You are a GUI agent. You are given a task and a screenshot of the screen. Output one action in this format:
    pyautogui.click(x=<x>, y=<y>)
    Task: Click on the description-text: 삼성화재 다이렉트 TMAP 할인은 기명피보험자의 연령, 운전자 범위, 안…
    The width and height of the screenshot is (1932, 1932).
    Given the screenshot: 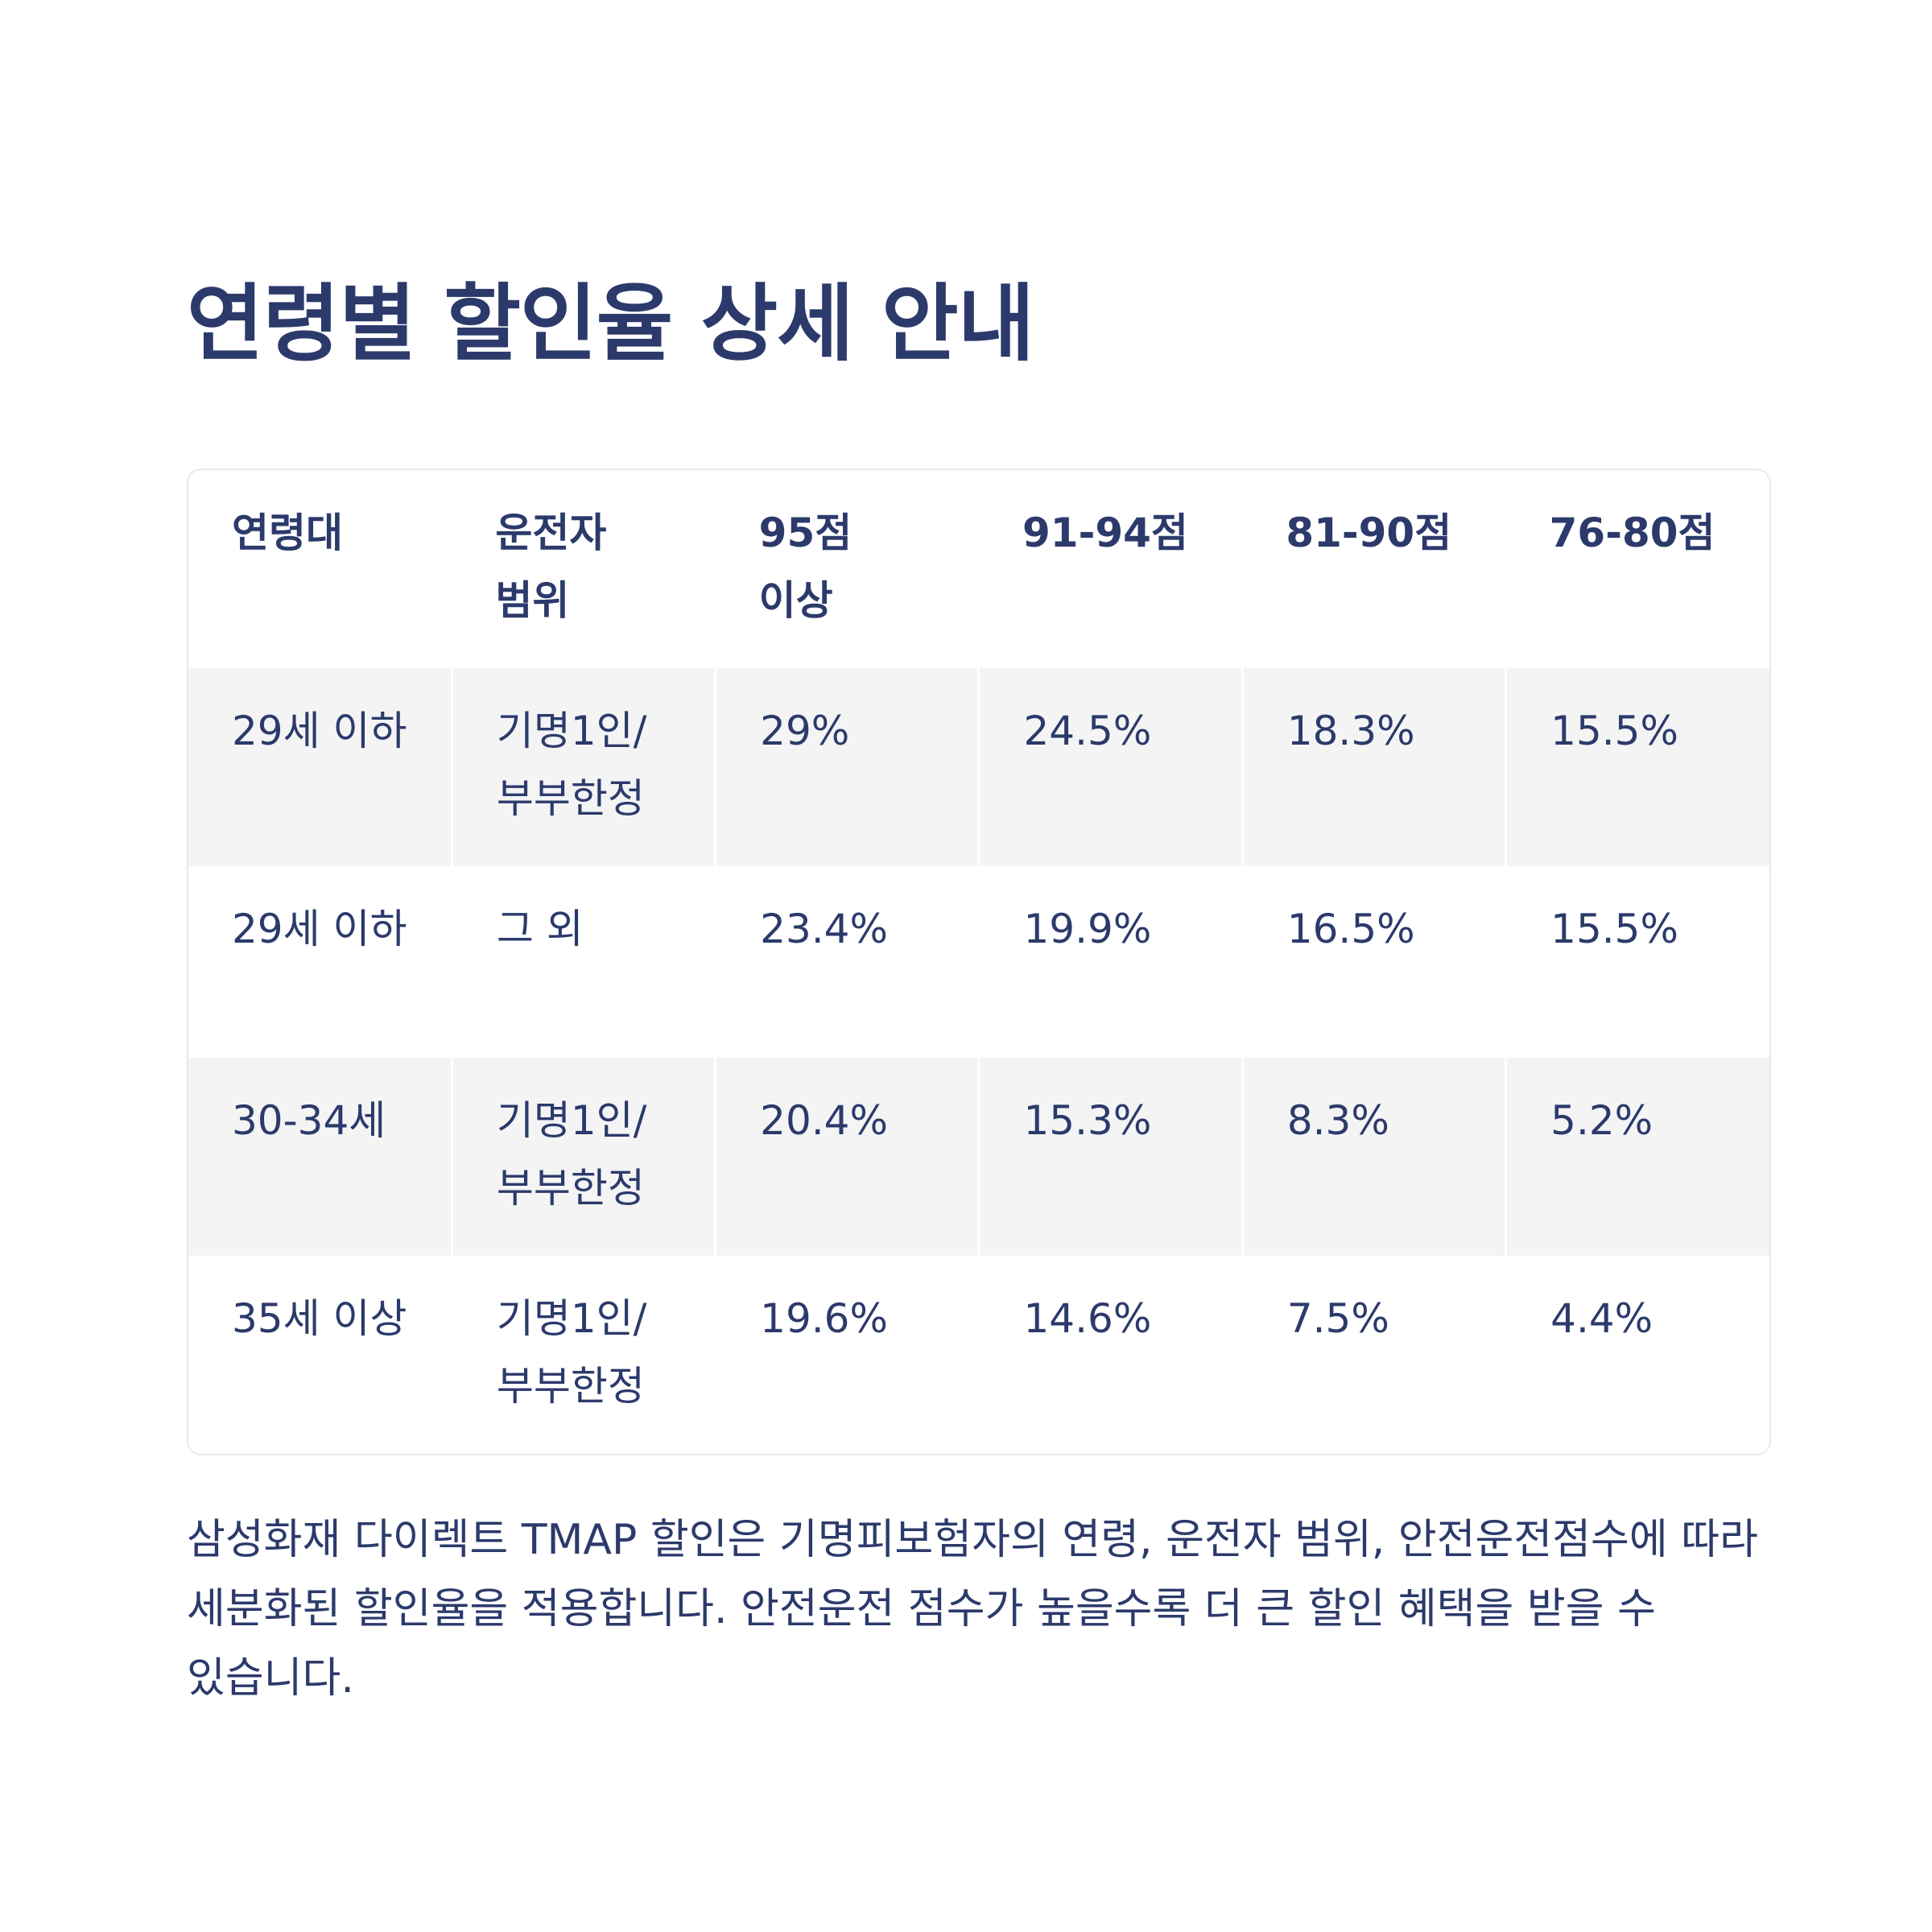 What is the action you would take?
    pyautogui.click(x=972, y=1609)
    